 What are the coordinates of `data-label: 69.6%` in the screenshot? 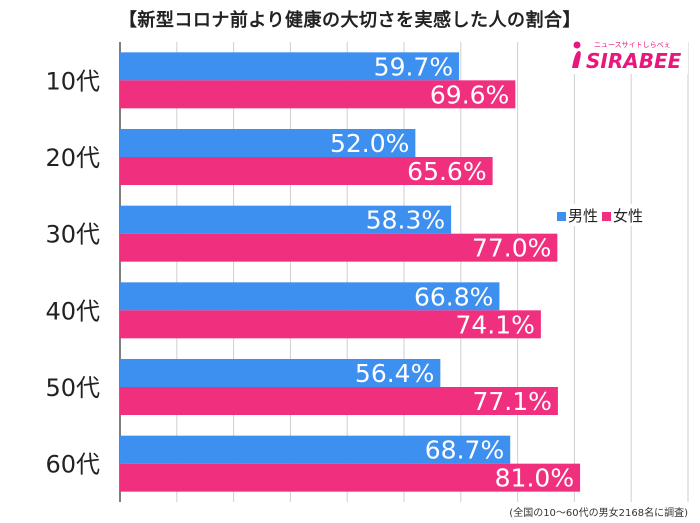 It's located at (469, 94).